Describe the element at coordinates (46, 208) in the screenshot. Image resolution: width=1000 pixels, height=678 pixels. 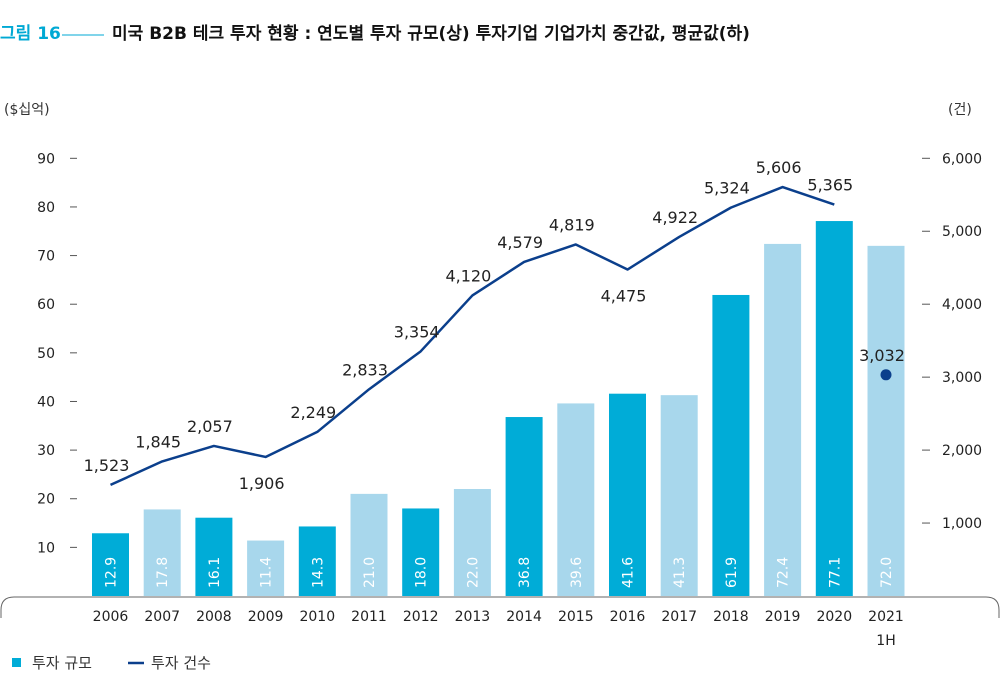
I see `left-tick-label: 80` at that location.